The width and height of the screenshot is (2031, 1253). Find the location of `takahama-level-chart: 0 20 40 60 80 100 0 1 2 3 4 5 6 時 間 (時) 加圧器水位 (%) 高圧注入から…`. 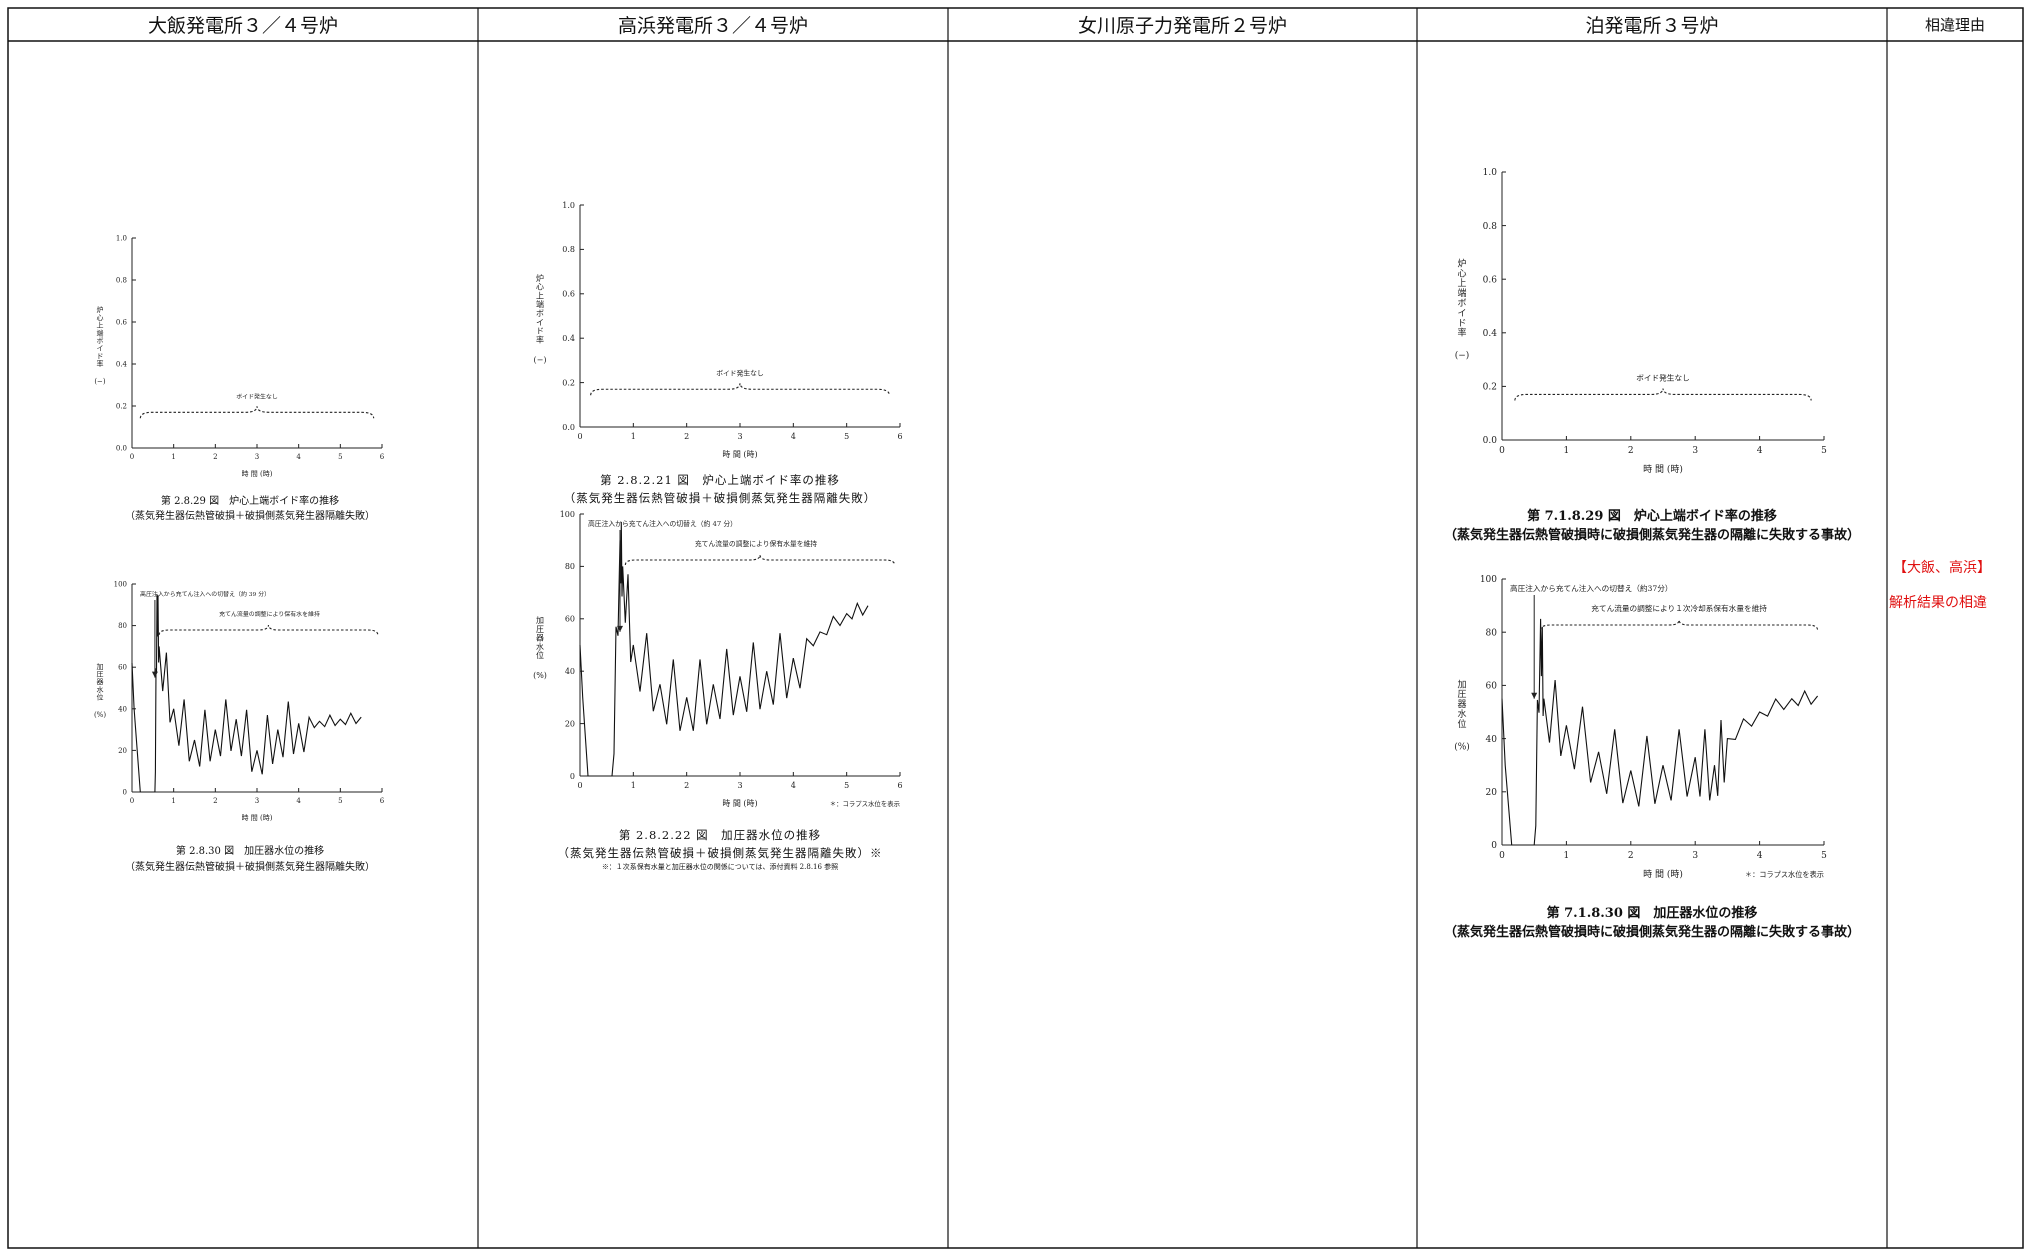

takahama-level-chart: 0 20 40 60 80 100 0 1 2 3 4 5 6 時 間 (時) 加圧器水位 (%) 高圧注入から… is located at coordinates (717, 659).